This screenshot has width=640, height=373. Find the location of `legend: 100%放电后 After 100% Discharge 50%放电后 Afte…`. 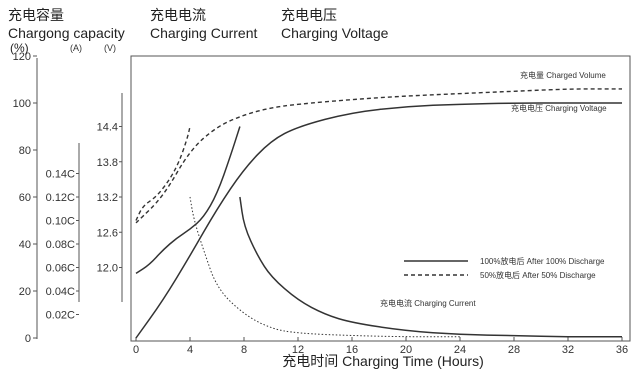

legend: 100%放电后 After 100% Discharge 50%放电后 Afte… is located at coordinates (504, 268).